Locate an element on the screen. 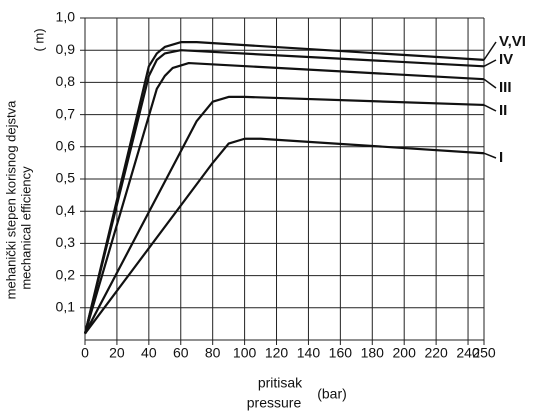  y-tick-label: 0,9 is located at coordinates (66, 49).